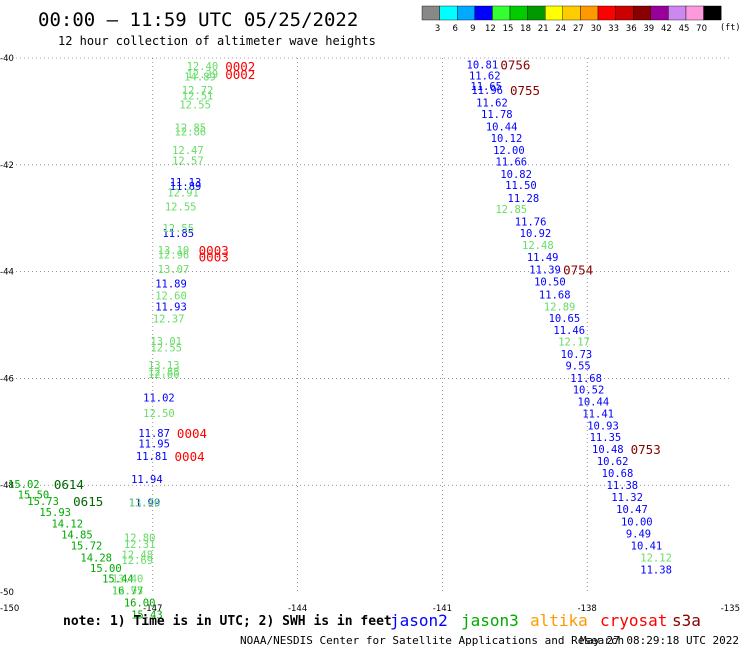 The height and width of the screenshot is (650, 740). Describe the element at coordinates (77, 535) in the screenshot. I see `jason3-value: 14.85` at that location.